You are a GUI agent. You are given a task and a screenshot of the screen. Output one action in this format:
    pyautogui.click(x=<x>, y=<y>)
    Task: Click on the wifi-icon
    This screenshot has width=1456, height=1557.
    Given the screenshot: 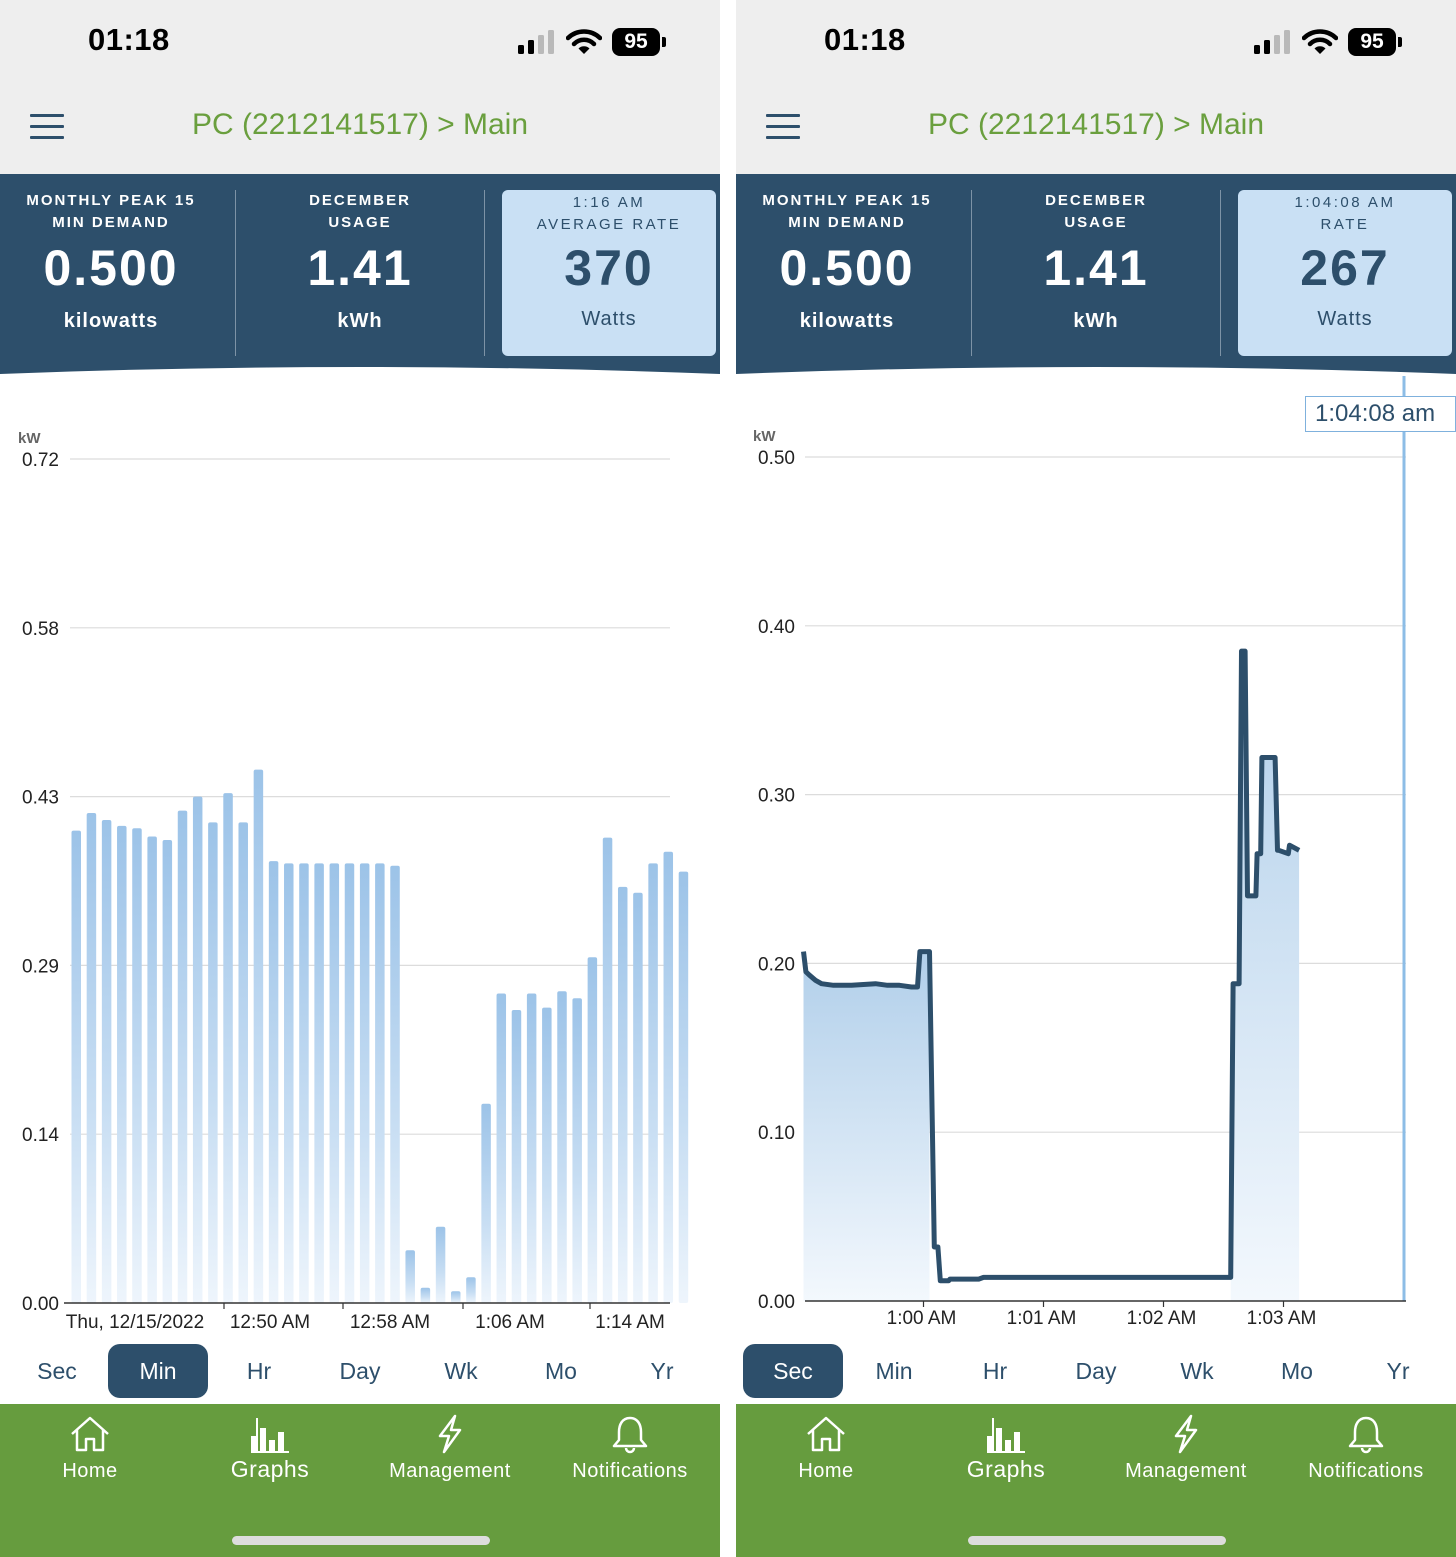 What is the action you would take?
    pyautogui.click(x=1320, y=41)
    